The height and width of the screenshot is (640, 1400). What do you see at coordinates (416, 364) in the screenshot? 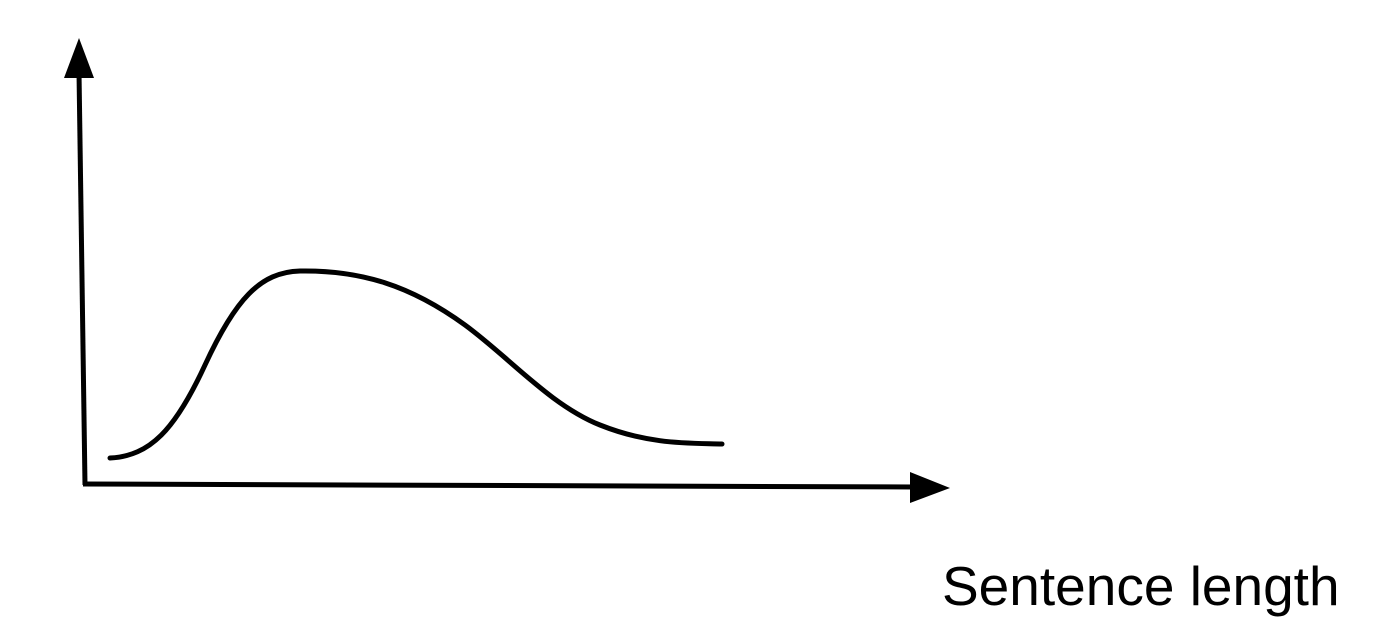
I see `distribution-curve` at bounding box center [416, 364].